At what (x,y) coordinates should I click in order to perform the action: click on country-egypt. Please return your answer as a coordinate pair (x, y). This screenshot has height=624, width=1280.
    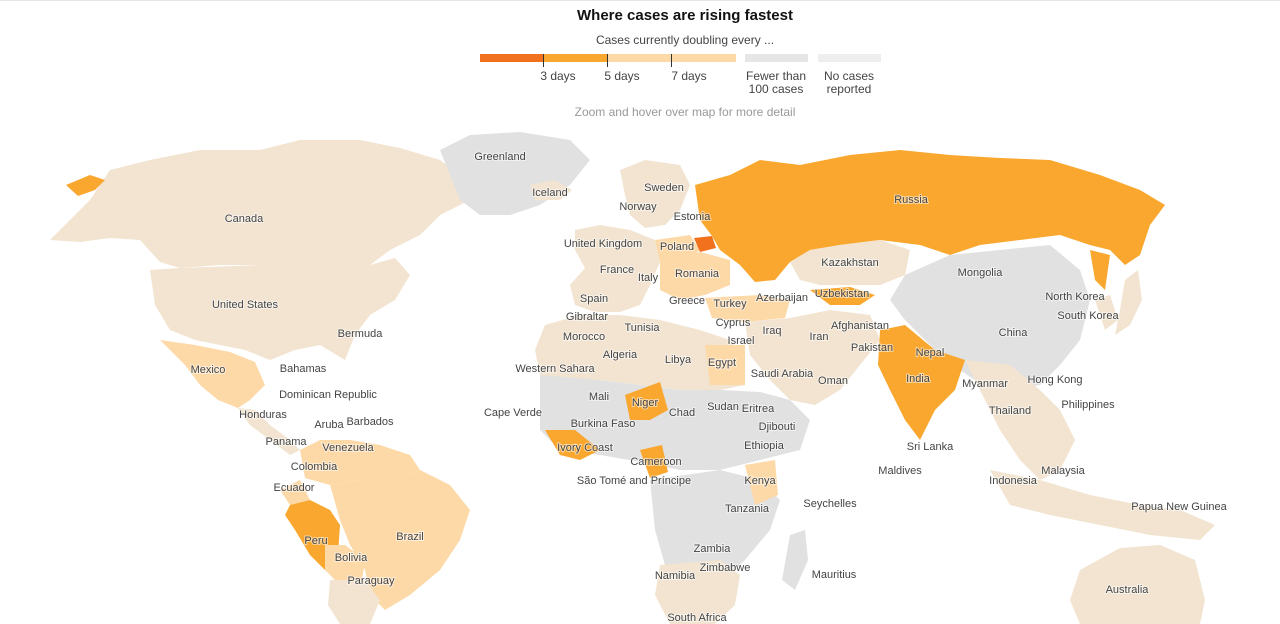
    Looking at the image, I should click on (725, 365).